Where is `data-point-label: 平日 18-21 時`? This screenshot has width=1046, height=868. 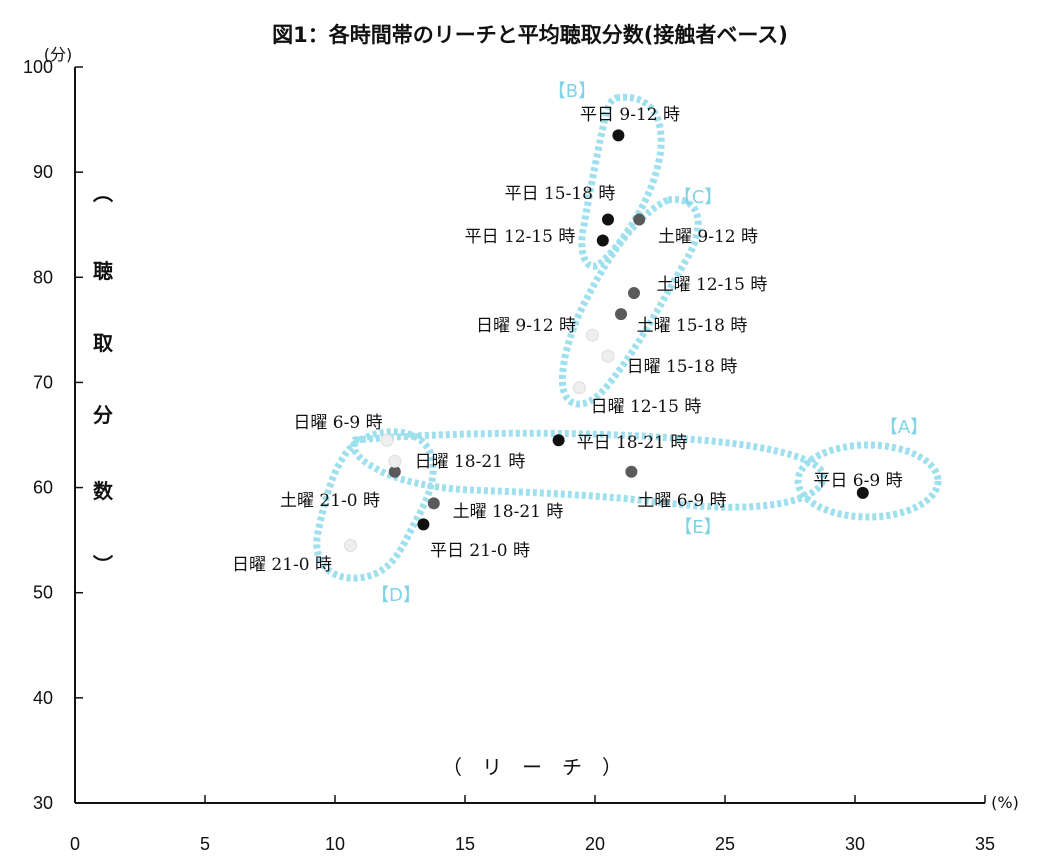
data-point-label: 平日 18-21 時 is located at coordinates (632, 443).